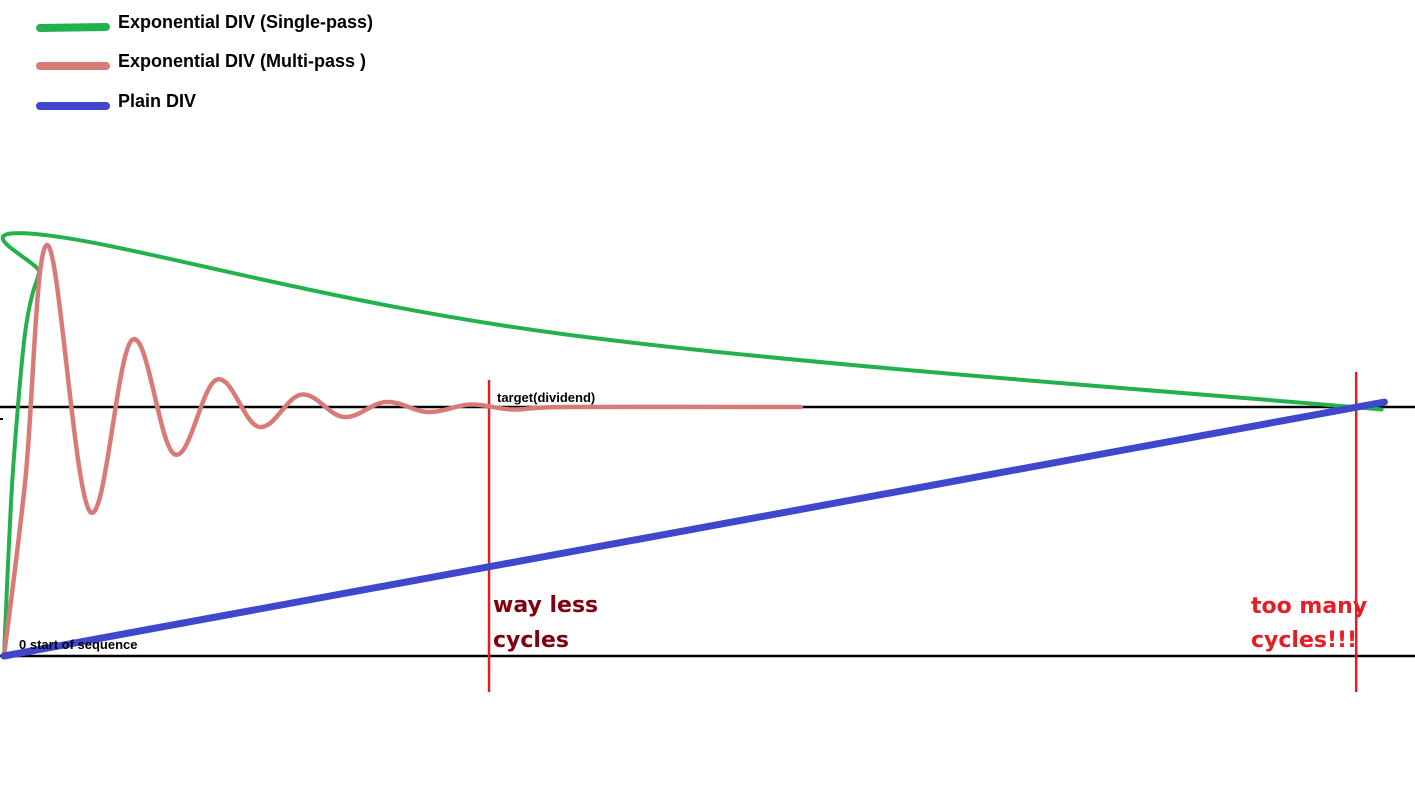  I want to click on right-note-line2: cycles!!!, so click(1304, 640).